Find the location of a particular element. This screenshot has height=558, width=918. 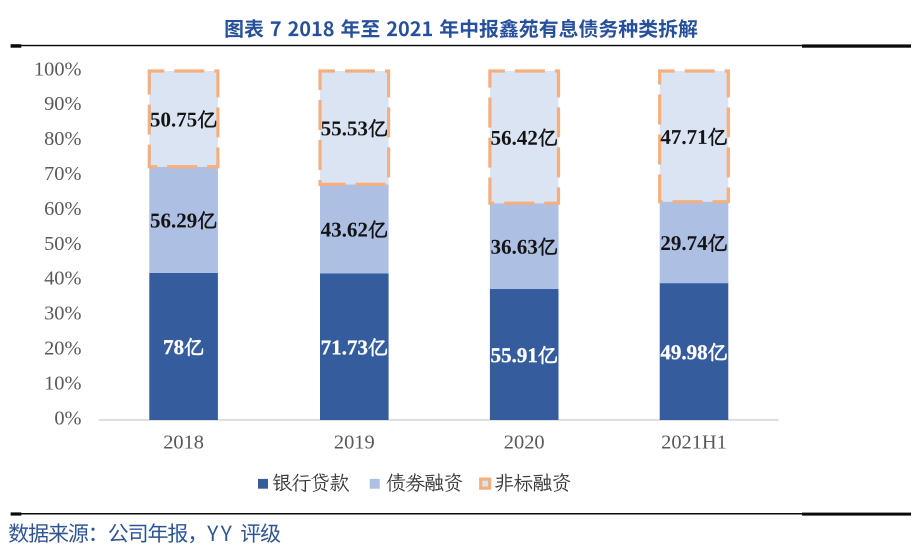

svg-text: 100% is located at coordinates (58, 69).